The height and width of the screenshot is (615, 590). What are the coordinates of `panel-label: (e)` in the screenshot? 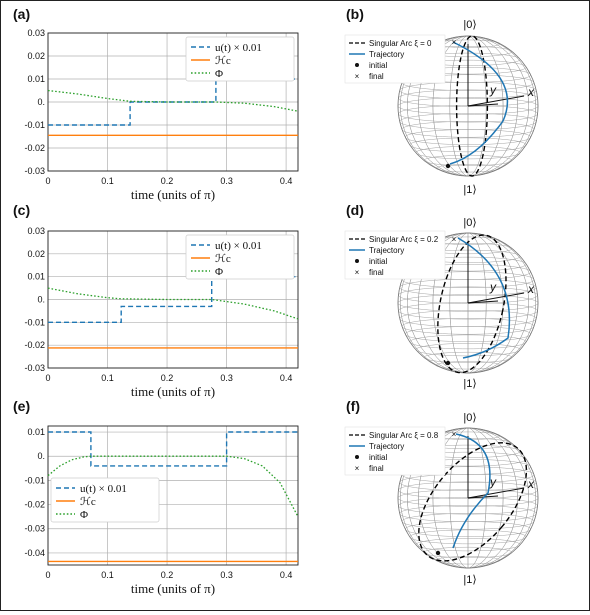 It's located at (21, 406).